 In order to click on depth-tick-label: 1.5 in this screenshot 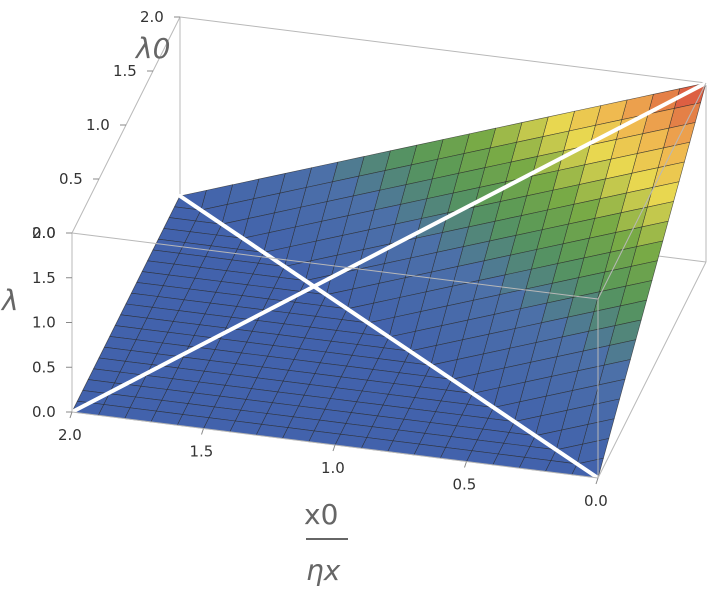, I will do `click(125, 71)`.